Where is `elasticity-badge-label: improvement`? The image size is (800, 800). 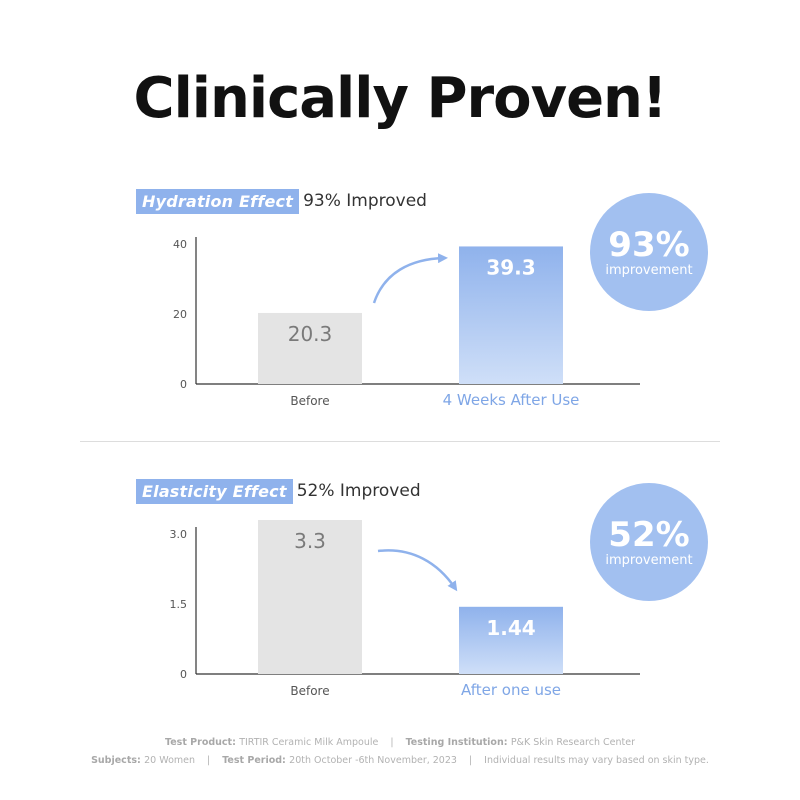 elasticity-badge-label: improvement is located at coordinates (649, 560).